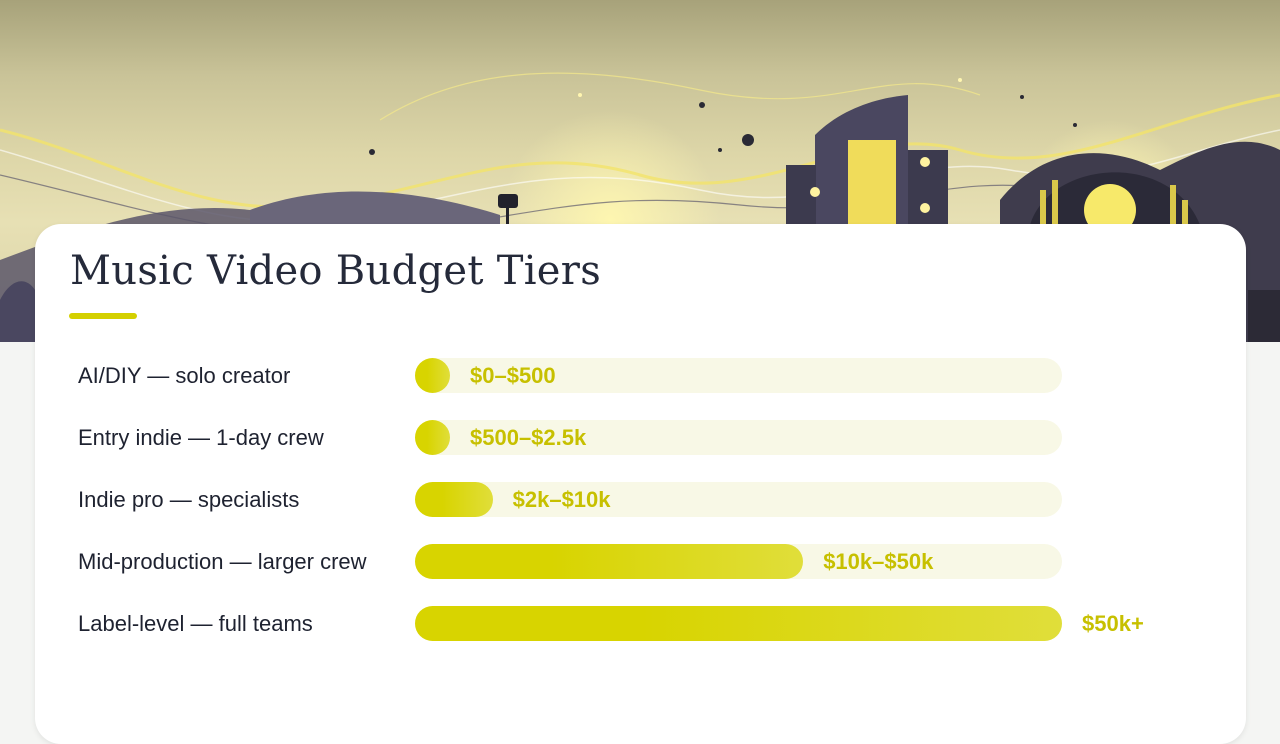 This screenshot has width=1280, height=744. Describe the element at coordinates (103, 316) in the screenshot. I see `title-underline` at that location.